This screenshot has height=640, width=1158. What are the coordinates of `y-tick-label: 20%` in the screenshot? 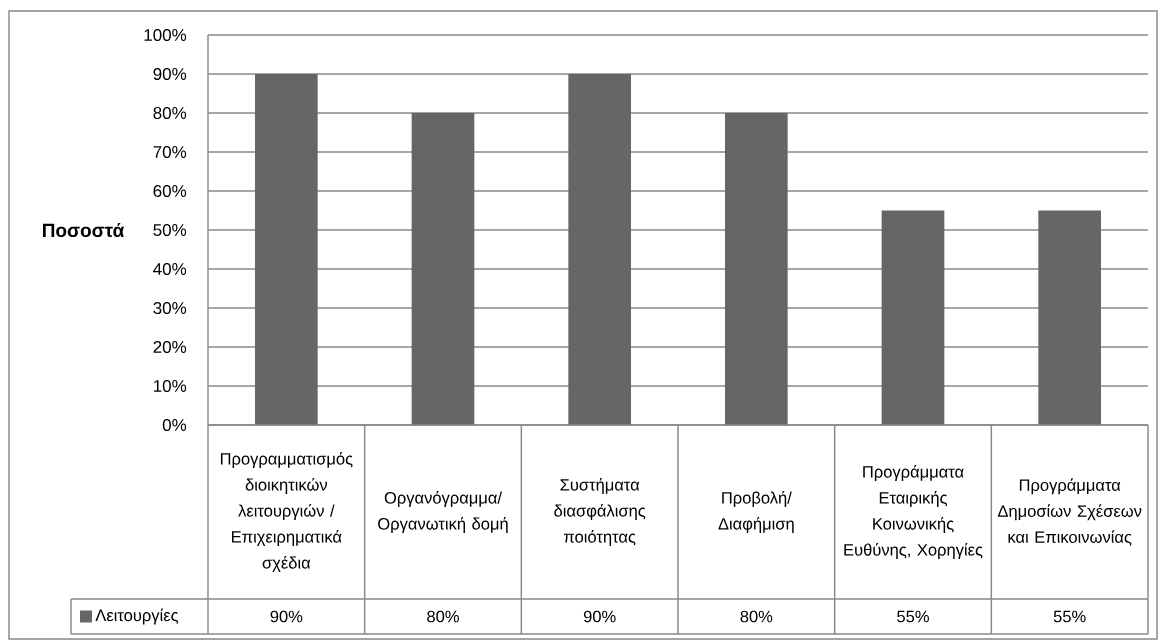 It's located at (170, 347).